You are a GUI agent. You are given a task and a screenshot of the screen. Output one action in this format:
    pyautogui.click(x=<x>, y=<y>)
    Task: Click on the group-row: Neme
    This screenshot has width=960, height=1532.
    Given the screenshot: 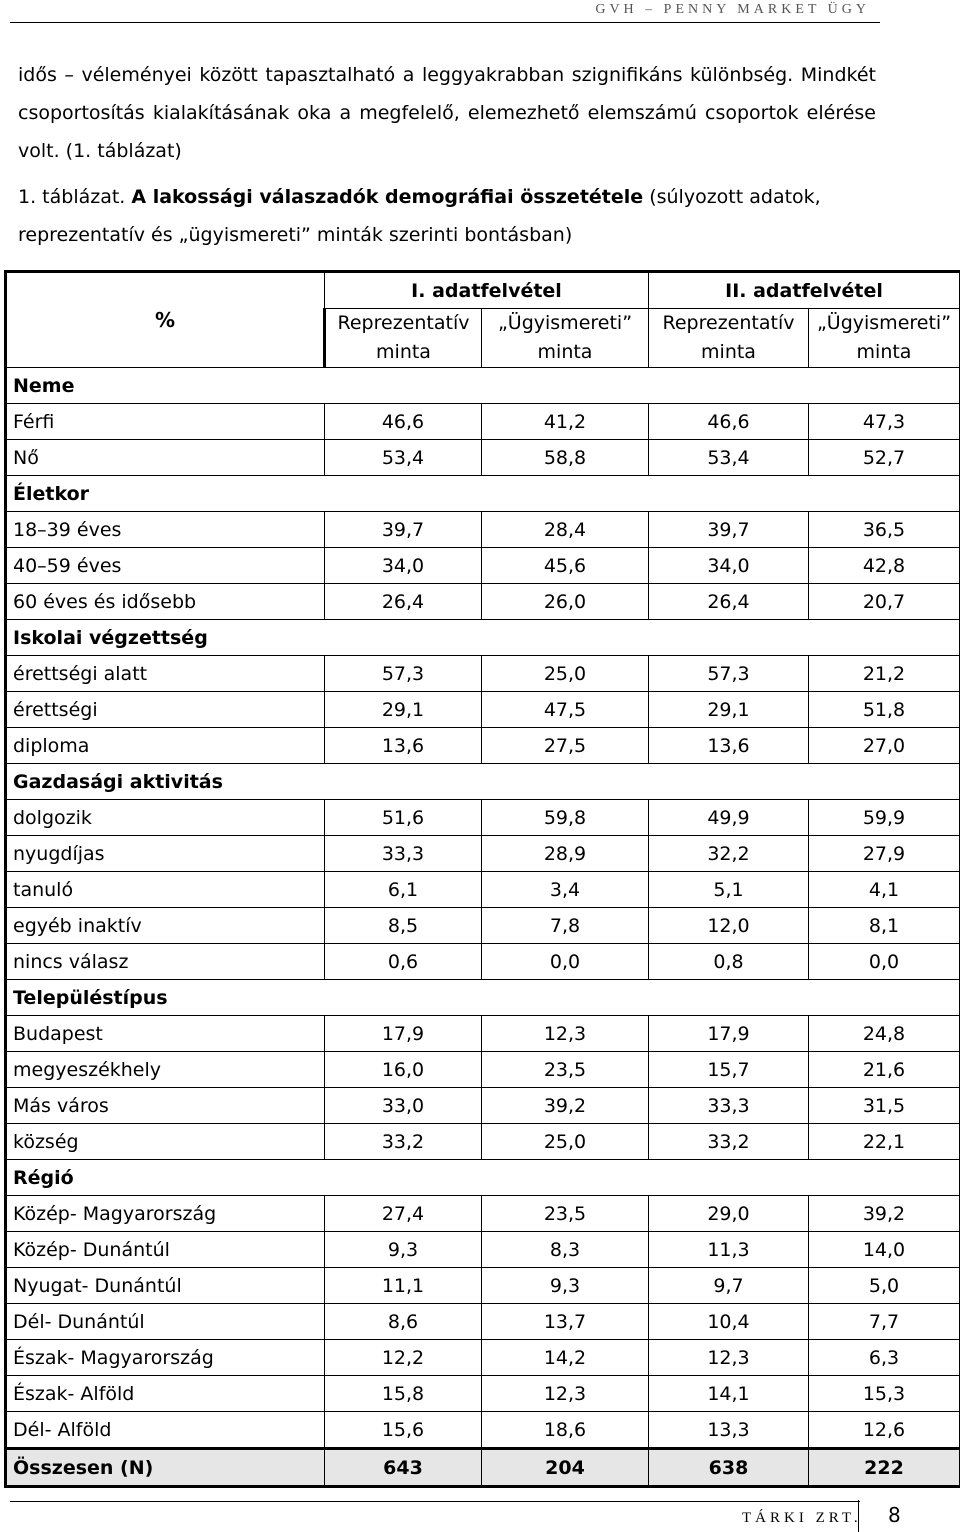 What is the action you would take?
    pyautogui.click(x=482, y=385)
    